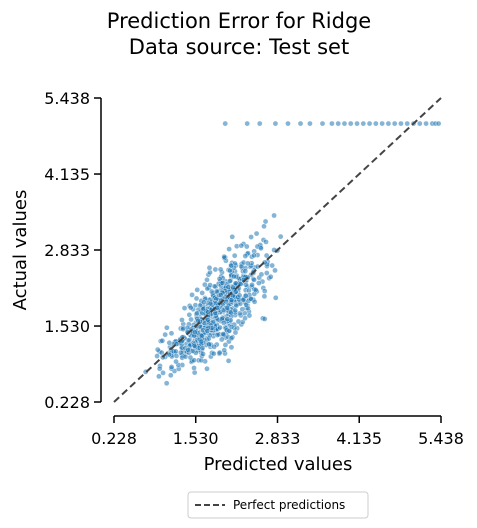 The image size is (477, 528). I want to click on legend: Perfect predictions, so click(278, 505).